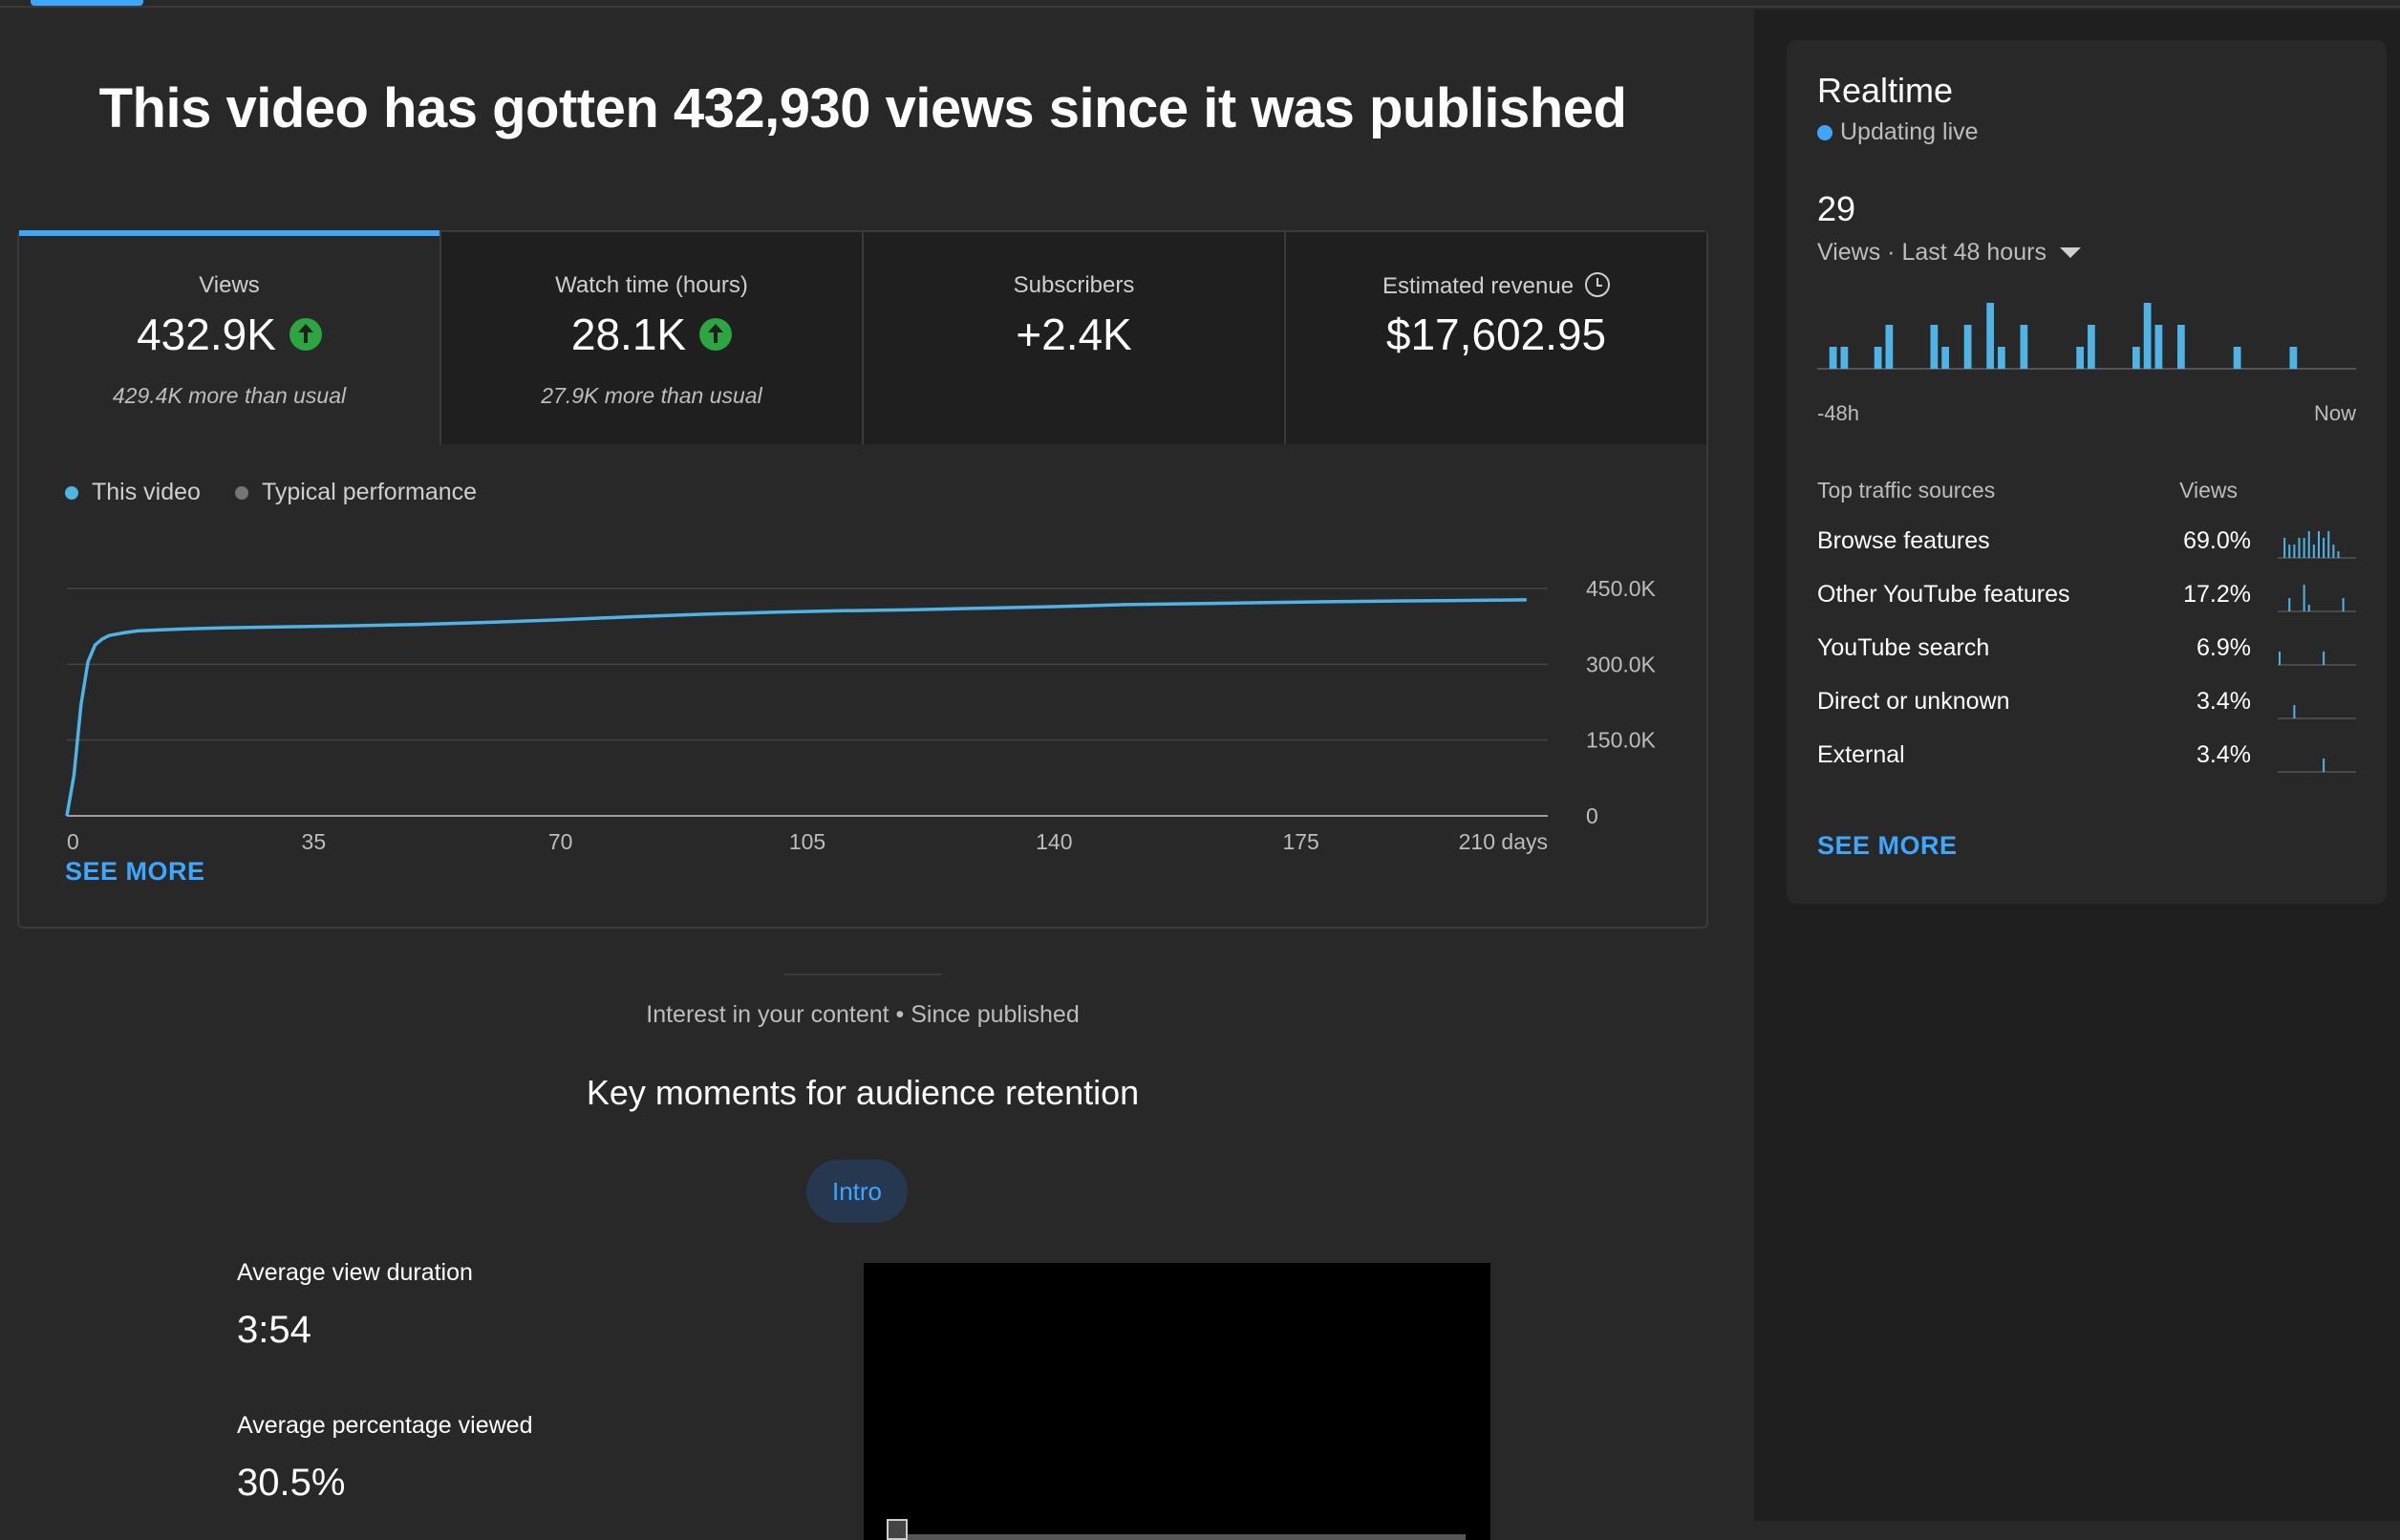 The width and height of the screenshot is (2400, 1540). Describe the element at coordinates (1621, 740) in the screenshot. I see `y-tick-label: 150.0K` at that location.